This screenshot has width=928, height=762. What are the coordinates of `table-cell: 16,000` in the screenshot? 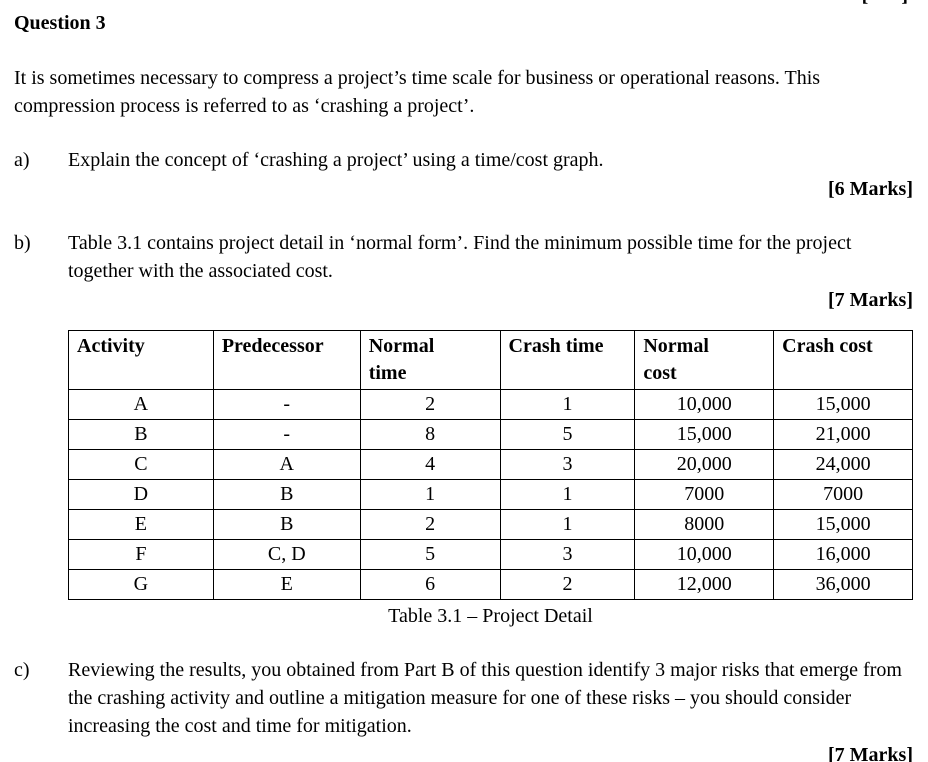 It's located at (843, 554).